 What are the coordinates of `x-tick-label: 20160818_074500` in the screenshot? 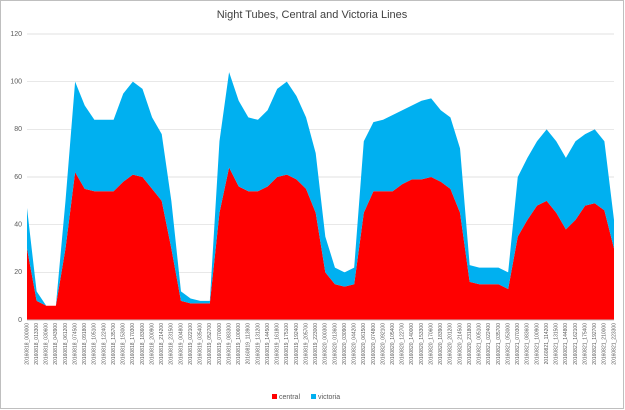 It's located at (75, 344).